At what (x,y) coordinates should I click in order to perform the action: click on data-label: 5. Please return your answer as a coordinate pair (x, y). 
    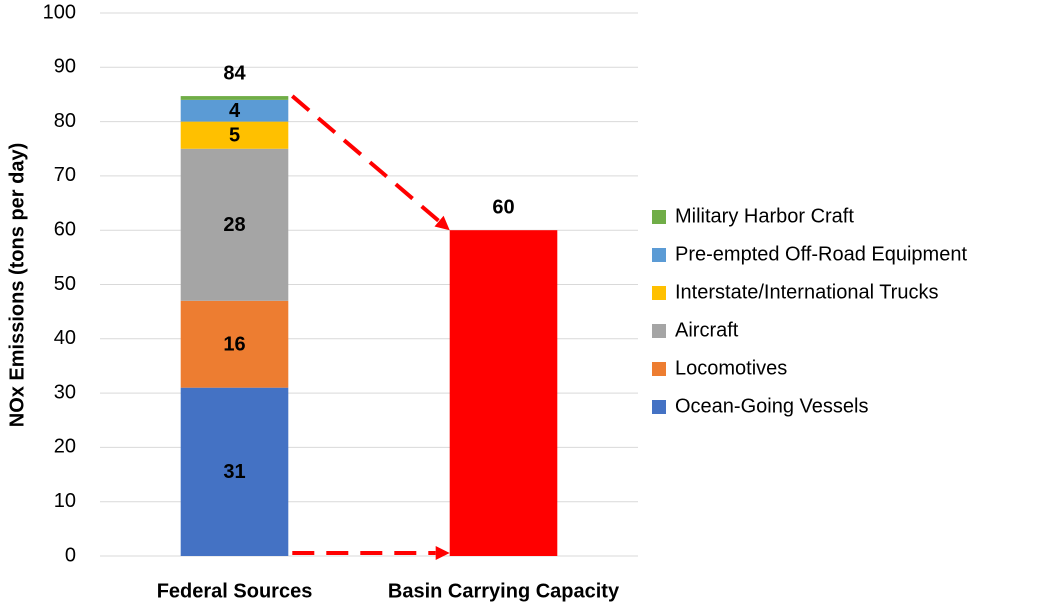
    Looking at the image, I should click on (234, 135).